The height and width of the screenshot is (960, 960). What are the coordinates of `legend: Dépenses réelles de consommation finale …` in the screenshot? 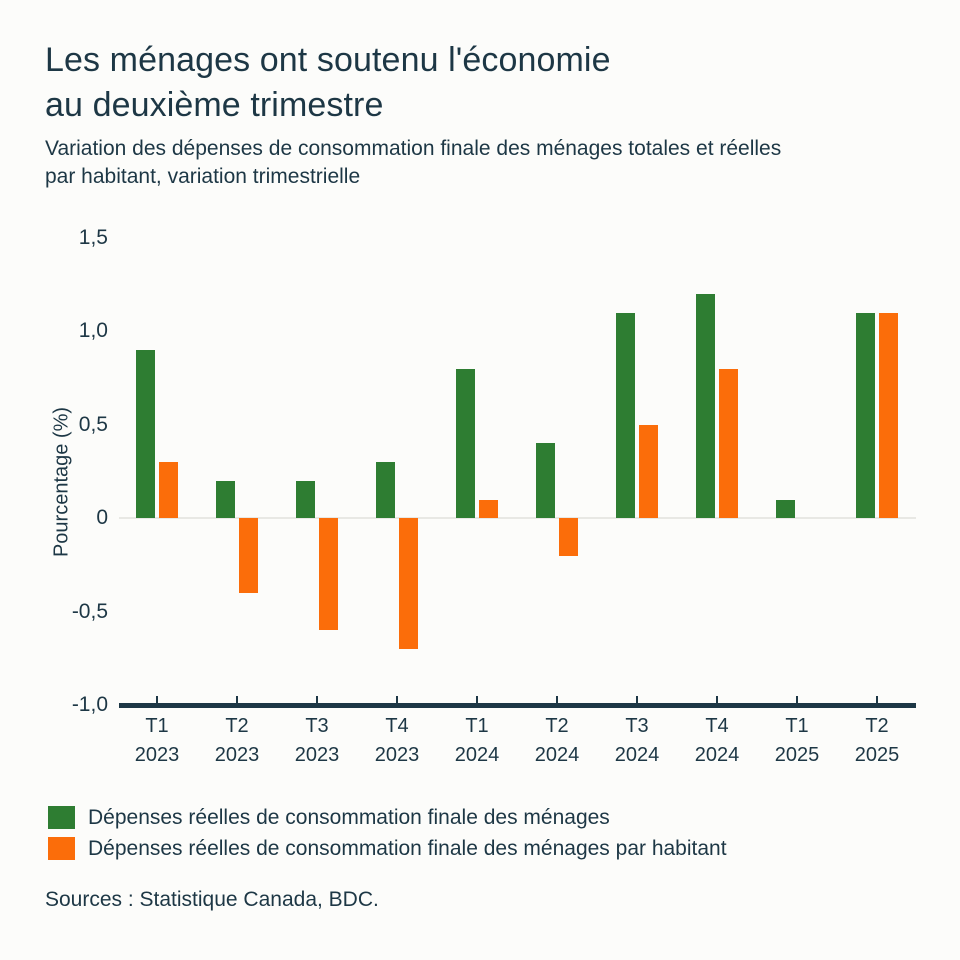 It's located at (387, 837).